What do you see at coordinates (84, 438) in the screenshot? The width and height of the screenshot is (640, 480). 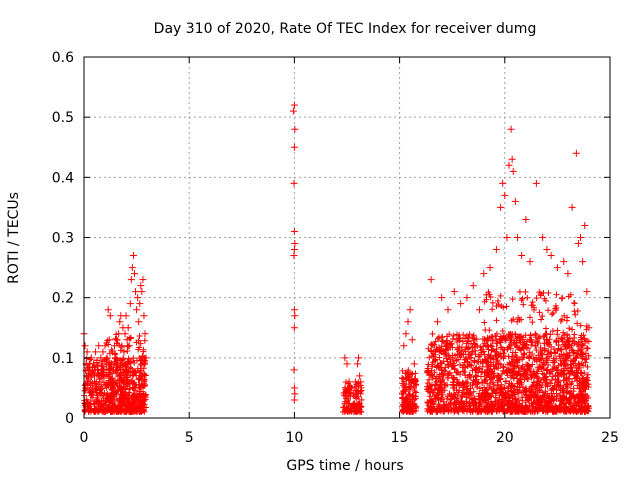 I see `x-tick-label: 0` at bounding box center [84, 438].